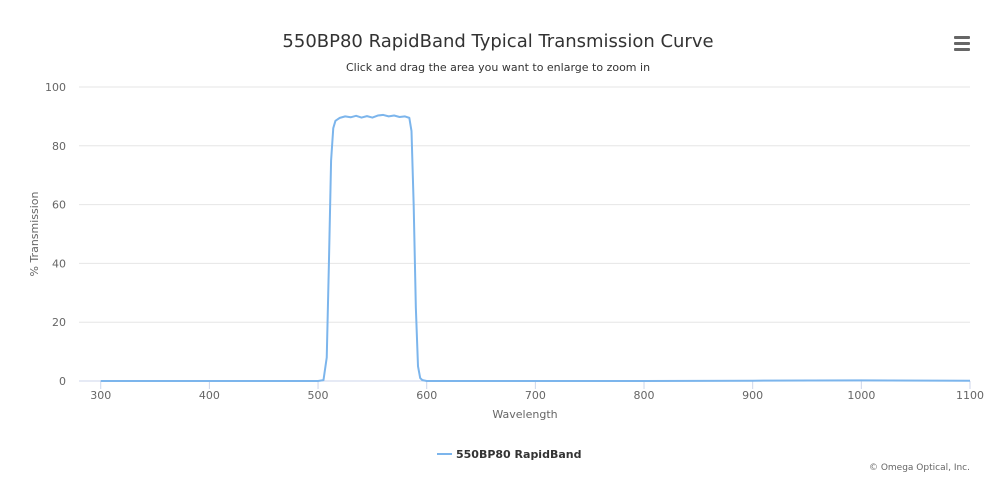 This screenshot has width=1000, height=504. Describe the element at coordinates (919, 468) in the screenshot. I see `credits-text: © Omega Optical, Inc.` at that location.